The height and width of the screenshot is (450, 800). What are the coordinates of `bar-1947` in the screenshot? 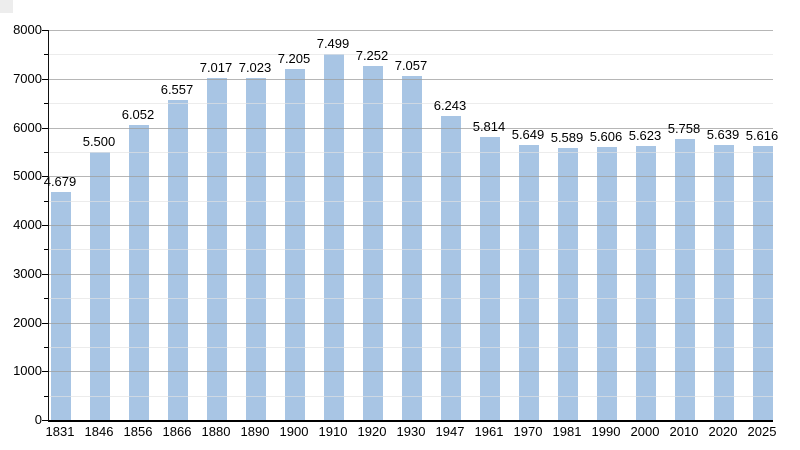 It's located at (451, 267).